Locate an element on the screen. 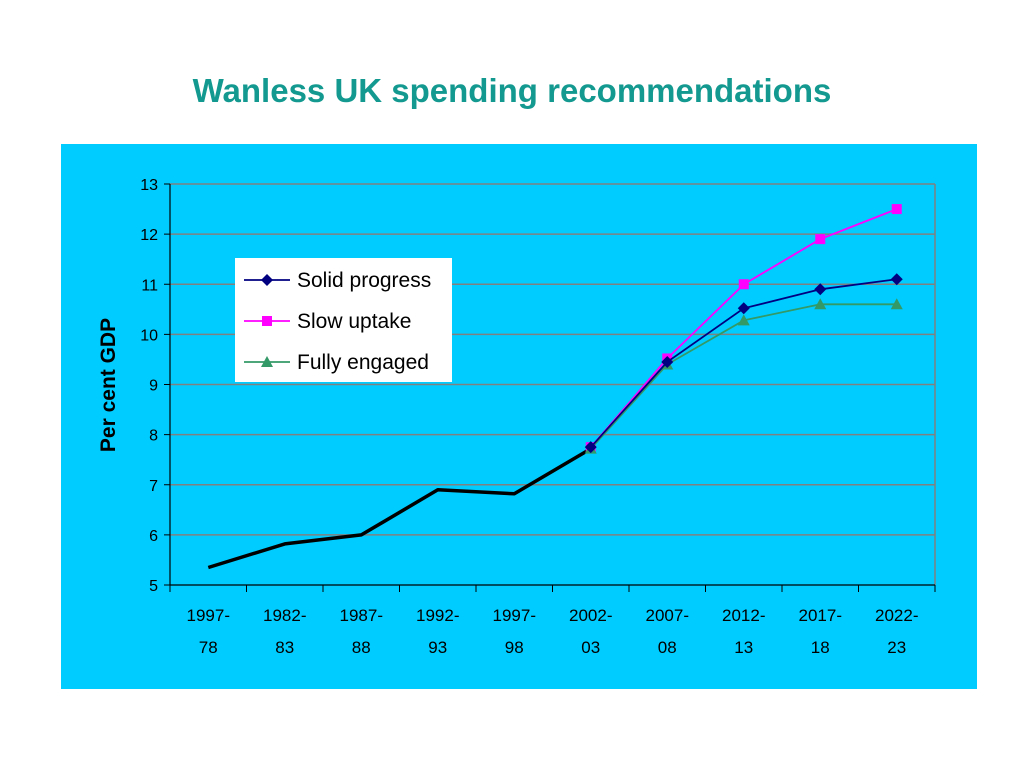 This screenshot has width=1024, height=768. y-tick-label: 13 is located at coordinates (149, 185).